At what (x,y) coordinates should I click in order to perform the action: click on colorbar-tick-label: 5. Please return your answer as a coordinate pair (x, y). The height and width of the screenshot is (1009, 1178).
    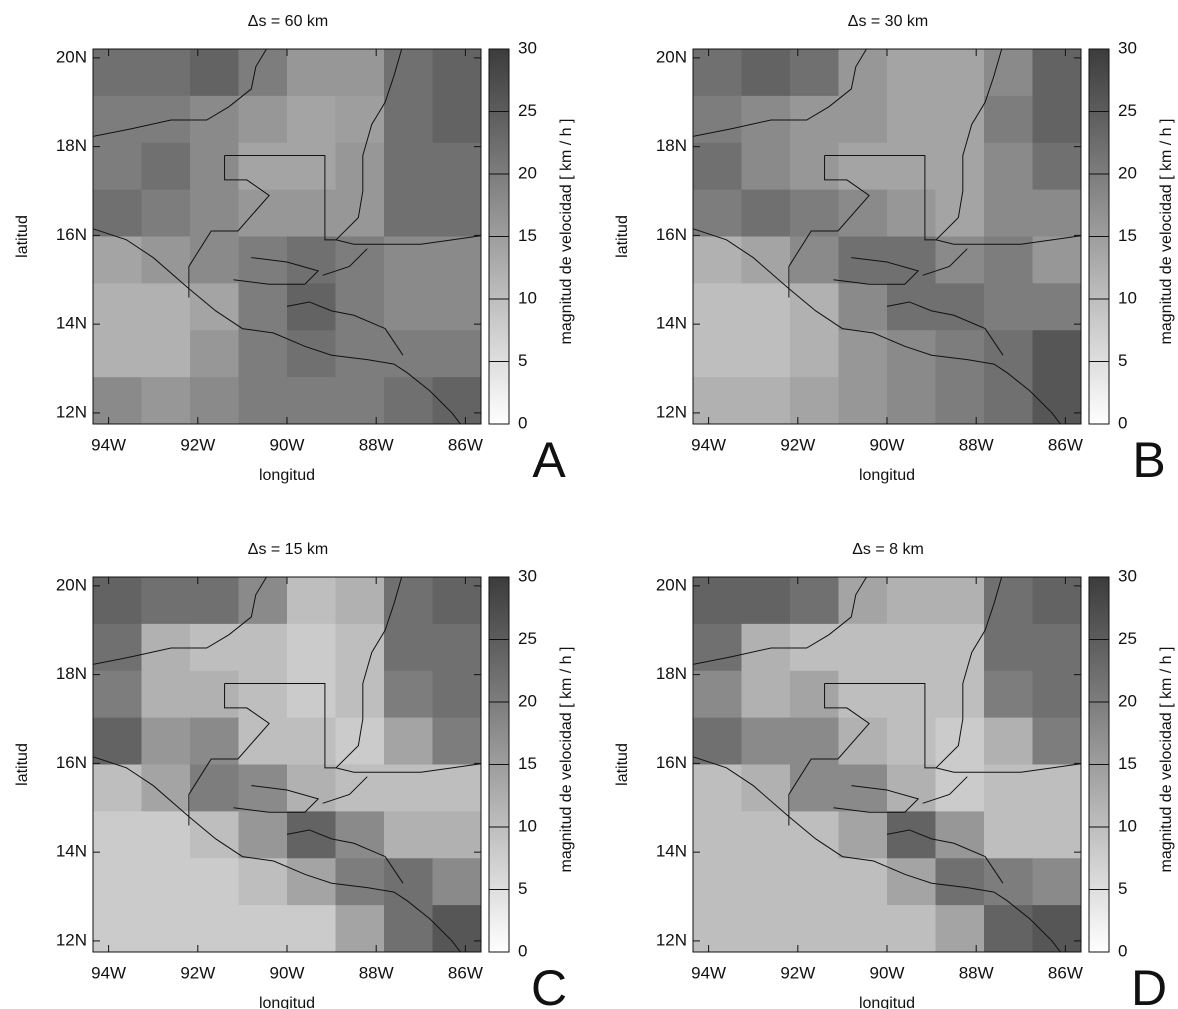
    Looking at the image, I should click on (522, 888).